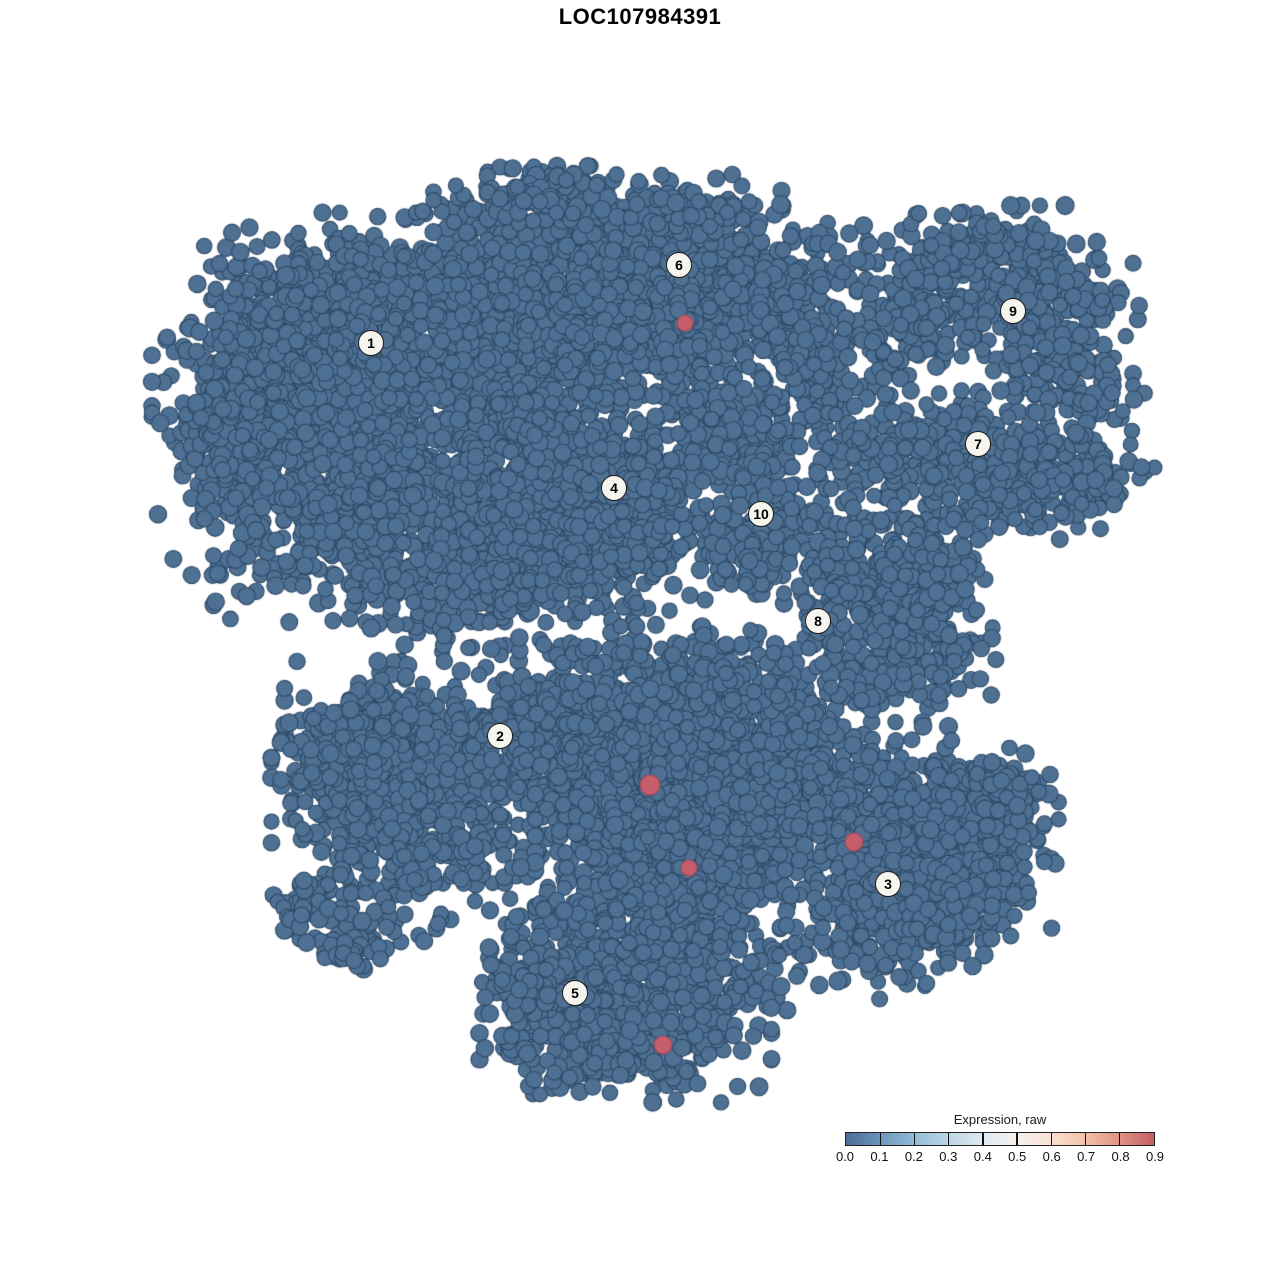  Describe the element at coordinates (1013, 311) in the screenshot. I see `cluster-label-9: 9` at that location.